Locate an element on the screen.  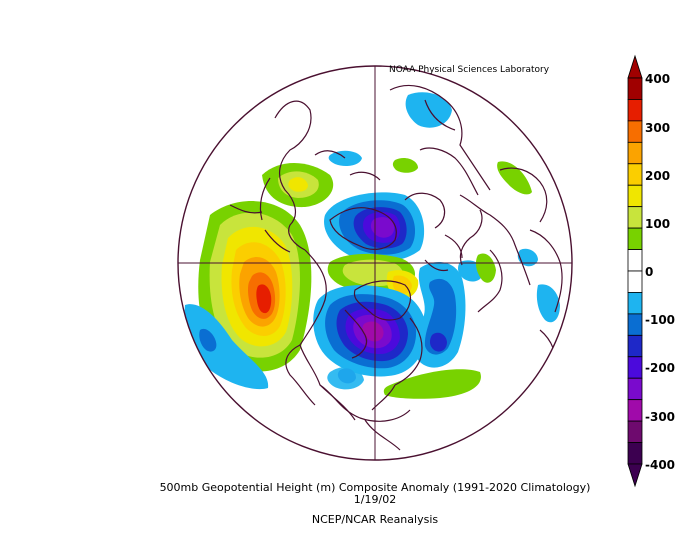
hudson-trough-contours is located at coordinates (370, 331).